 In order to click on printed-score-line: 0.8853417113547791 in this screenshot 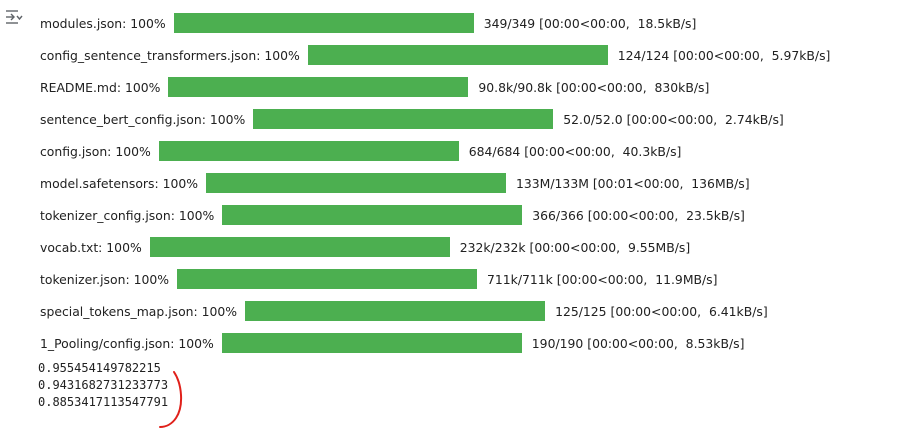, I will do `click(103, 402)`.